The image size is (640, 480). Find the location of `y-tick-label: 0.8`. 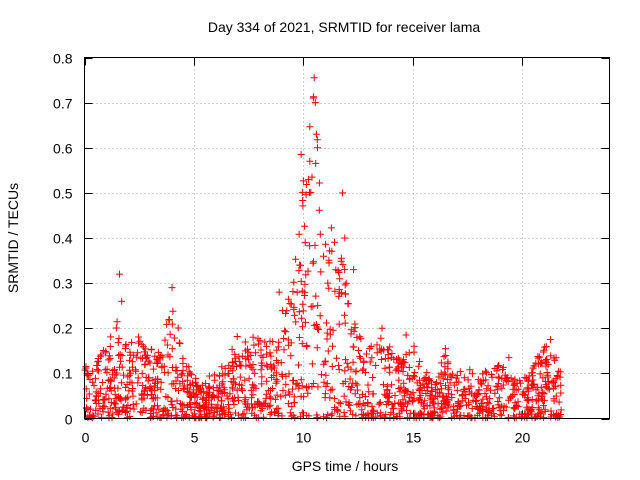

y-tick-label: 0.8 is located at coordinates (63, 59).